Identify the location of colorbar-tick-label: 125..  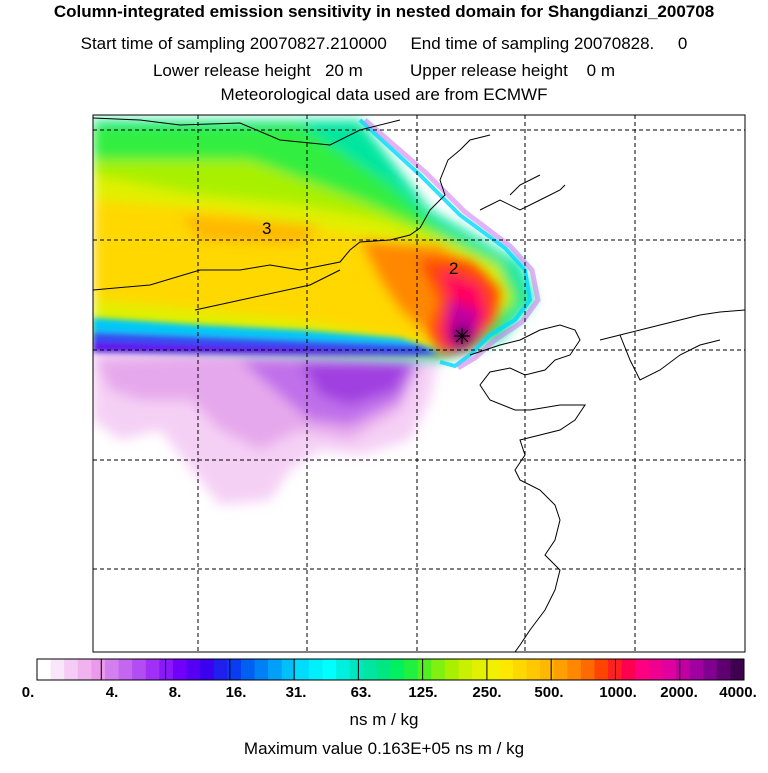
(423, 692).